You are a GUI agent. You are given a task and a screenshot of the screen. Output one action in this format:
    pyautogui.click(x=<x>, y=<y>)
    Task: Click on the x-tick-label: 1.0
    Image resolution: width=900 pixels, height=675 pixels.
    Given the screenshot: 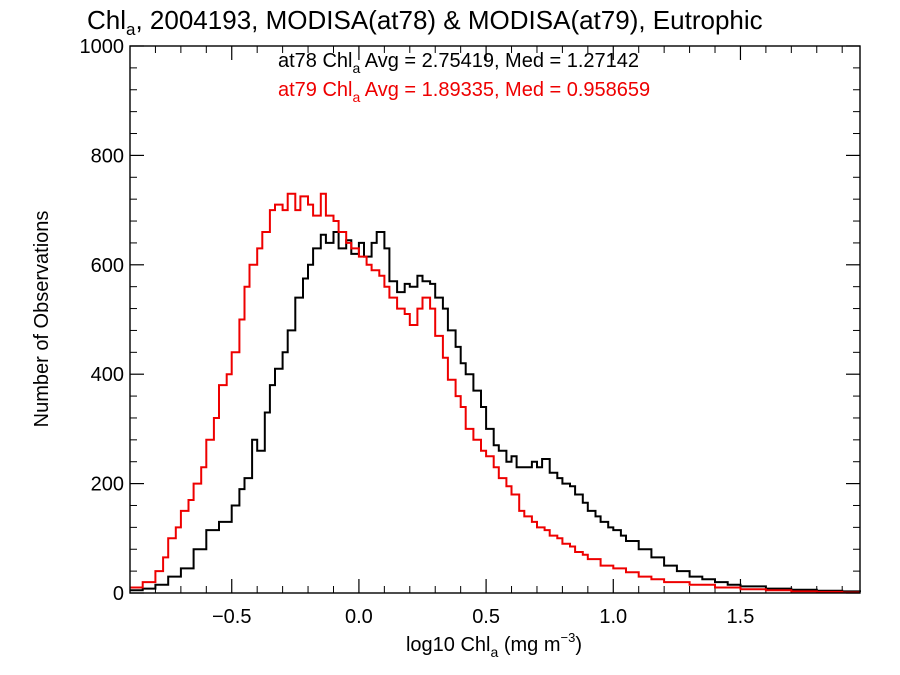 What is the action you would take?
    pyautogui.click(x=613, y=617)
    